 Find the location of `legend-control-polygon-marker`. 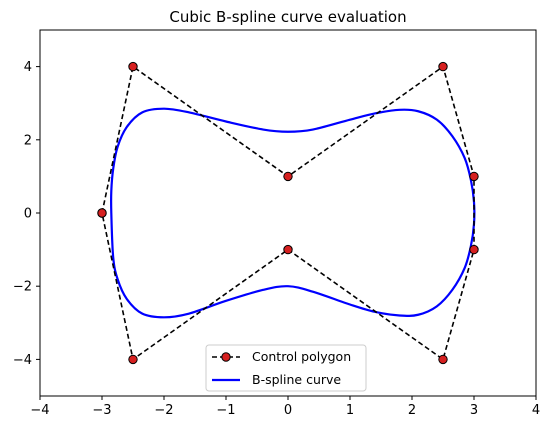

legend-control-polygon-marker is located at coordinates (226, 357).